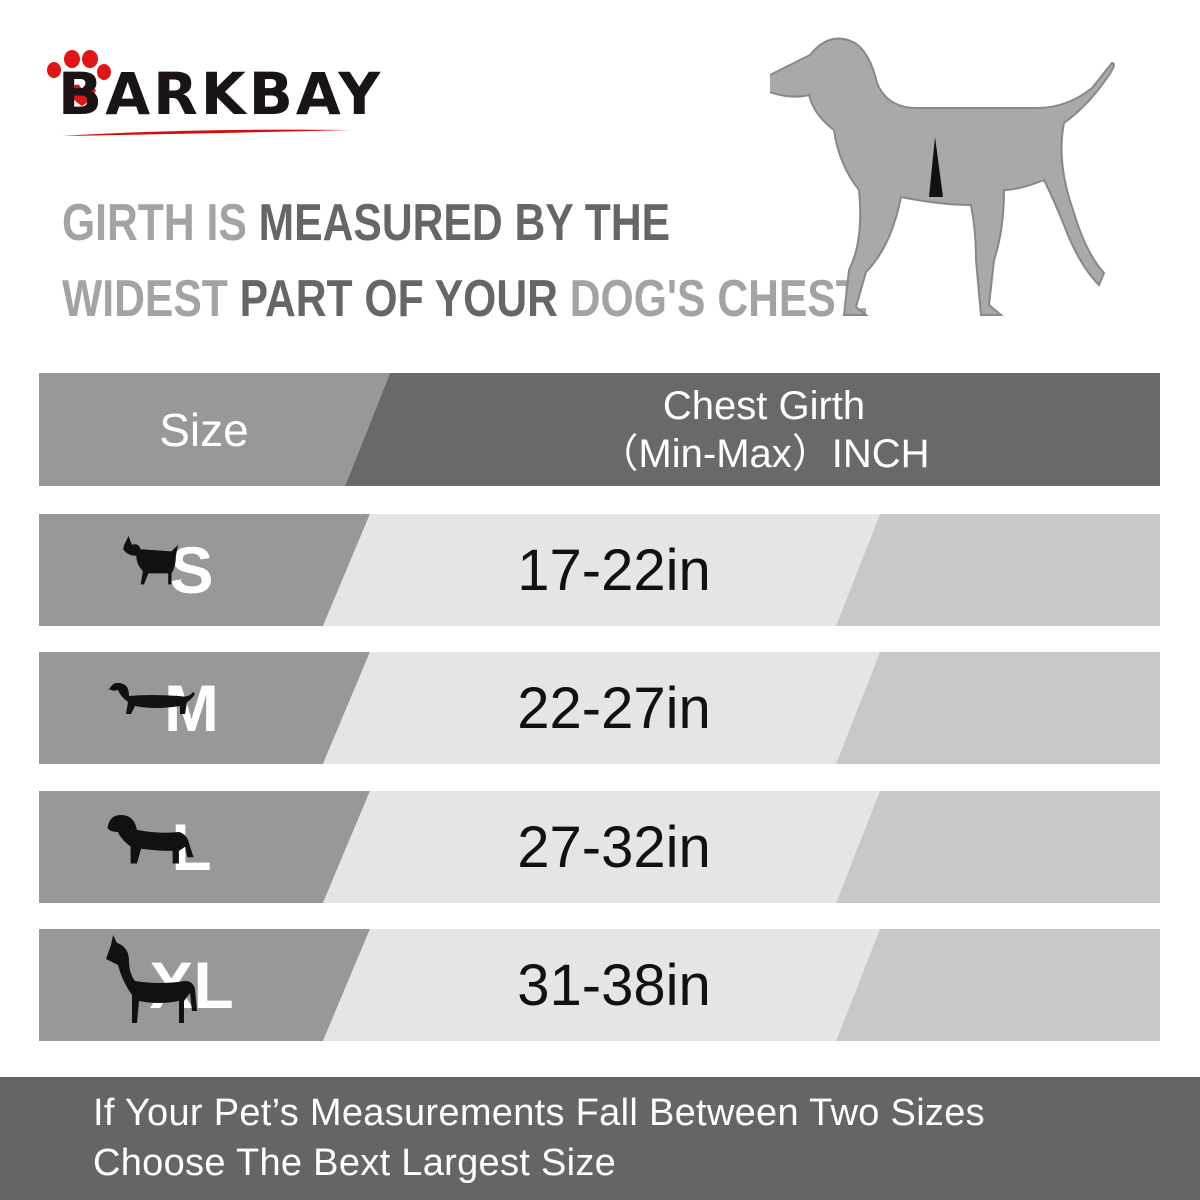 This screenshot has height=1200, width=1200. I want to click on table-header: Size Chest Girth （Min-Max）INCH, so click(599, 429).